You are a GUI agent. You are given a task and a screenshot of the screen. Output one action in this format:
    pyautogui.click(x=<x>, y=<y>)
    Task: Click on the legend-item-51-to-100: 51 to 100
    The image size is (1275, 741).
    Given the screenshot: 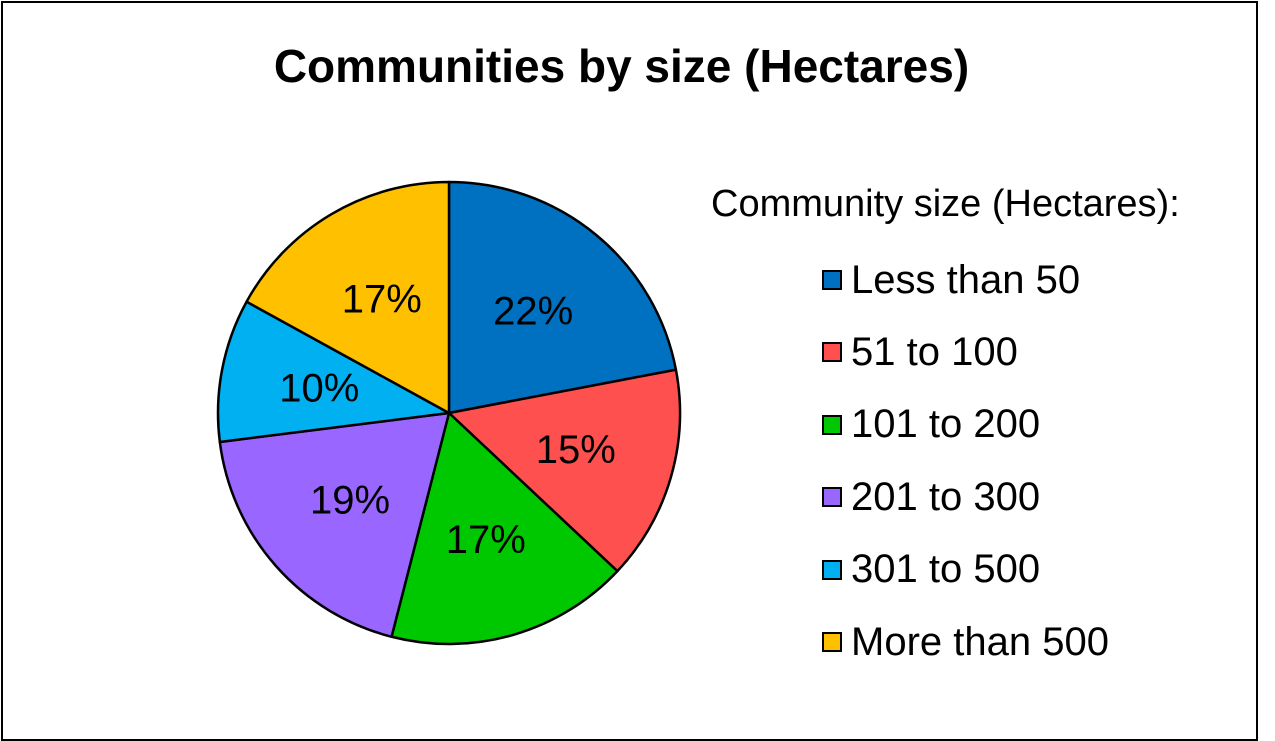 What is the action you would take?
    pyautogui.click(x=920, y=352)
    